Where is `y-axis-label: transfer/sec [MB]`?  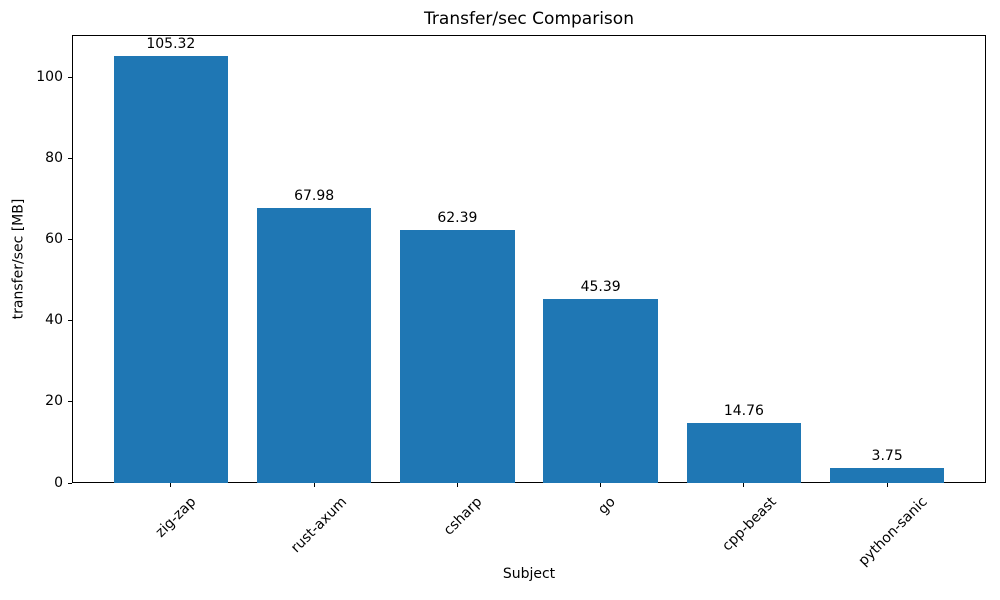 y-axis-label: transfer/sec [MB] is located at coordinates (18, 259).